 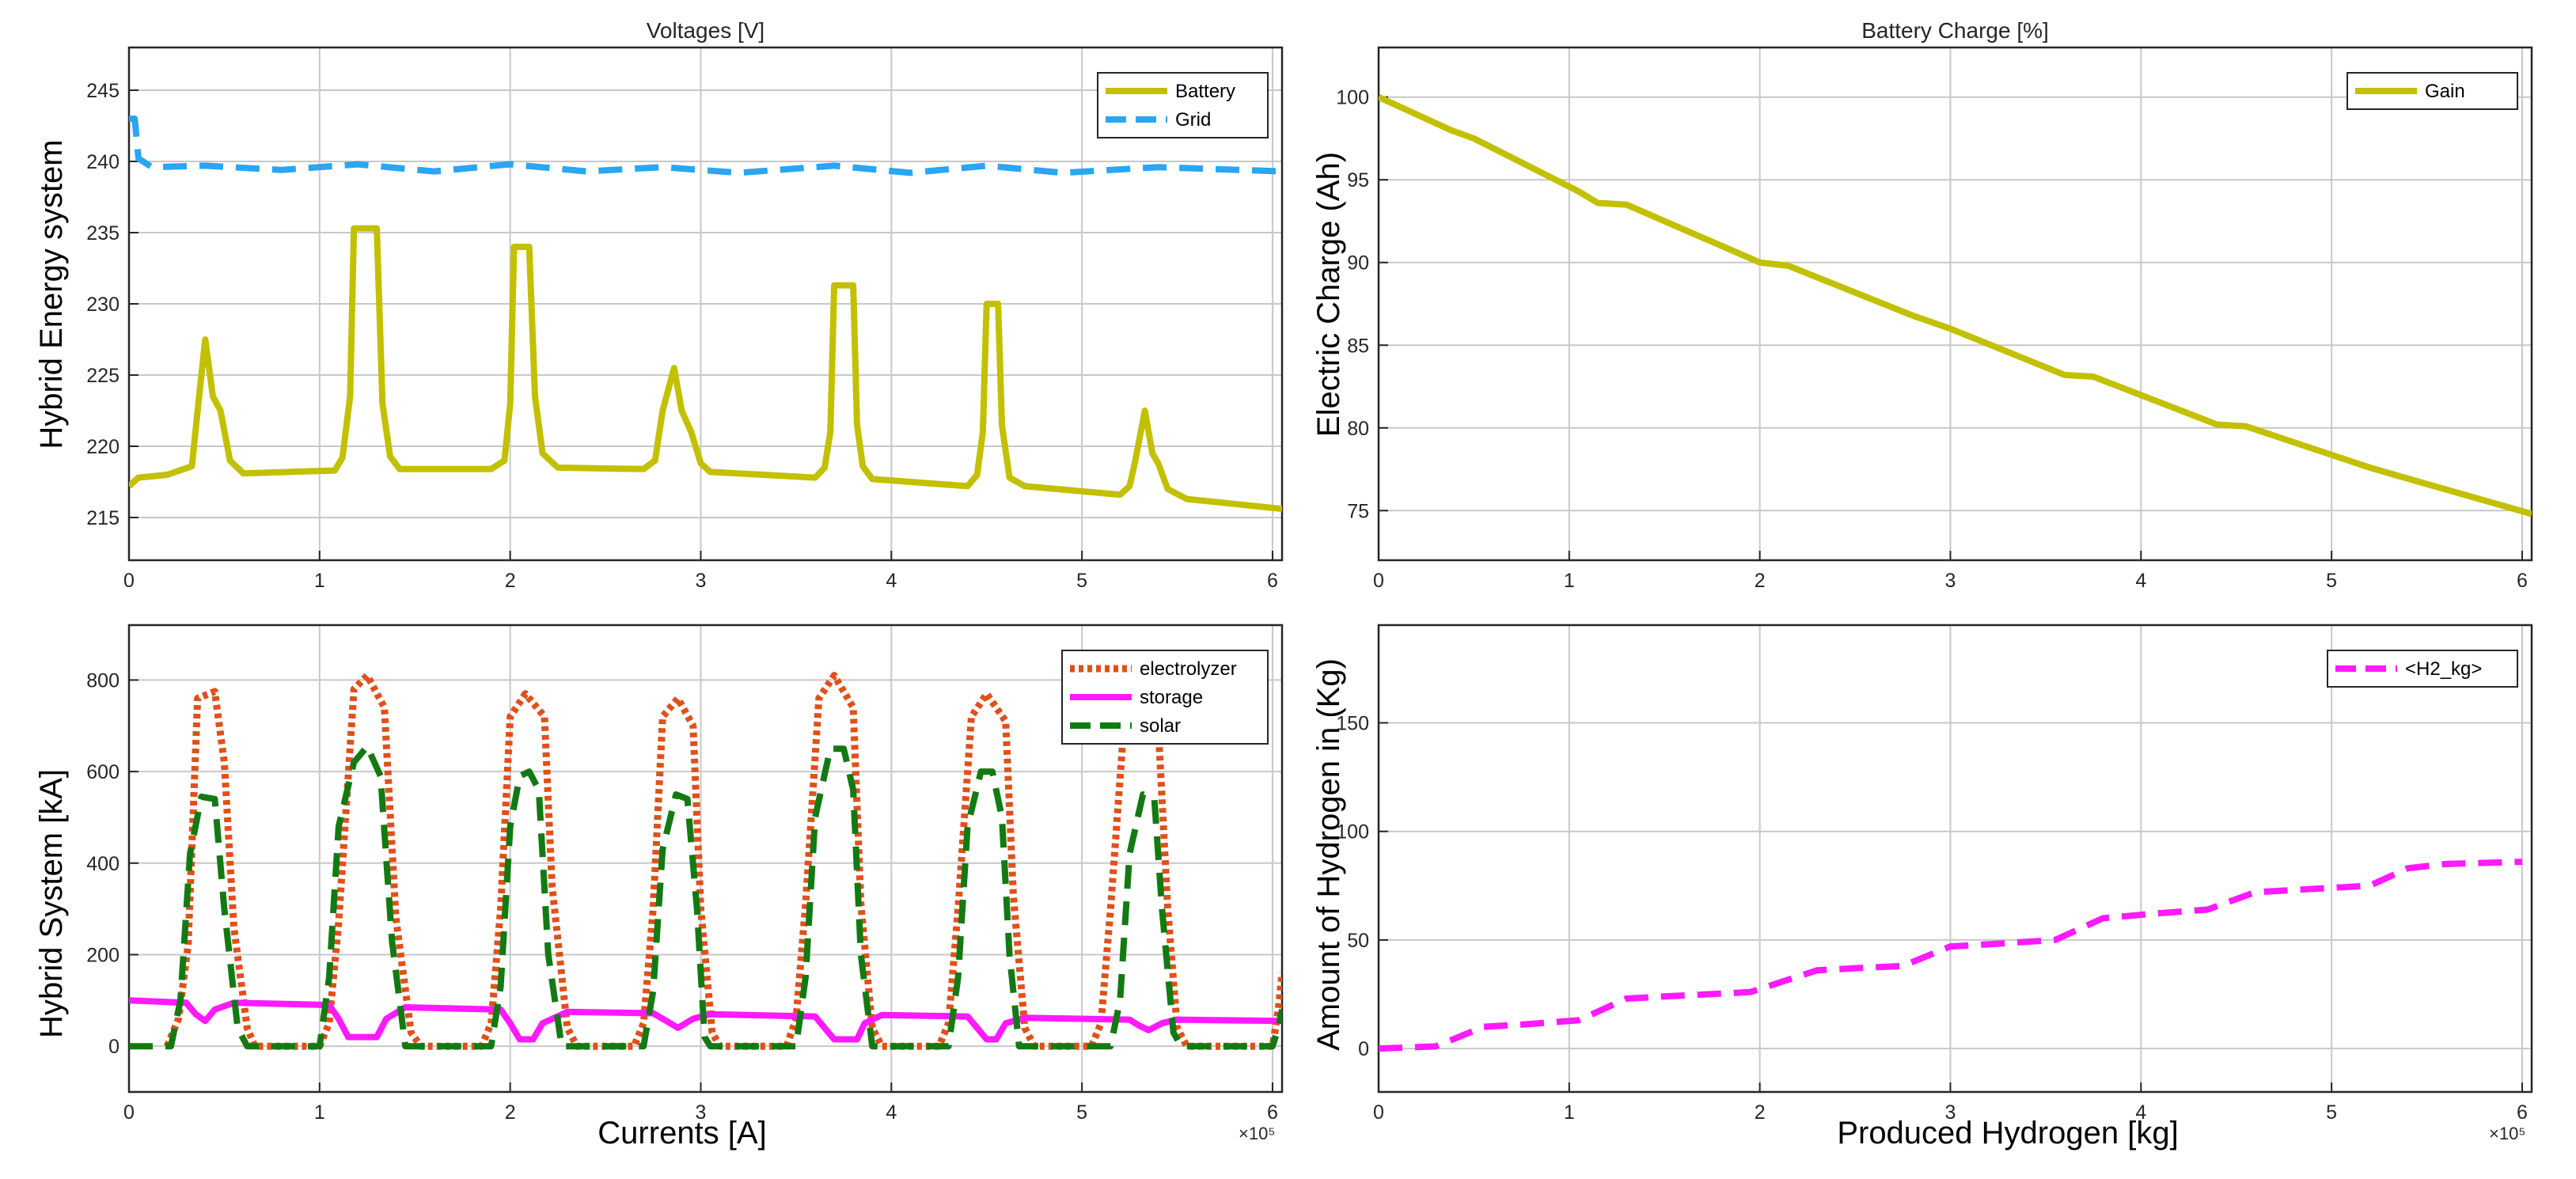 I want to click on chart-title: Battery Charge [%], so click(x=1955, y=30).